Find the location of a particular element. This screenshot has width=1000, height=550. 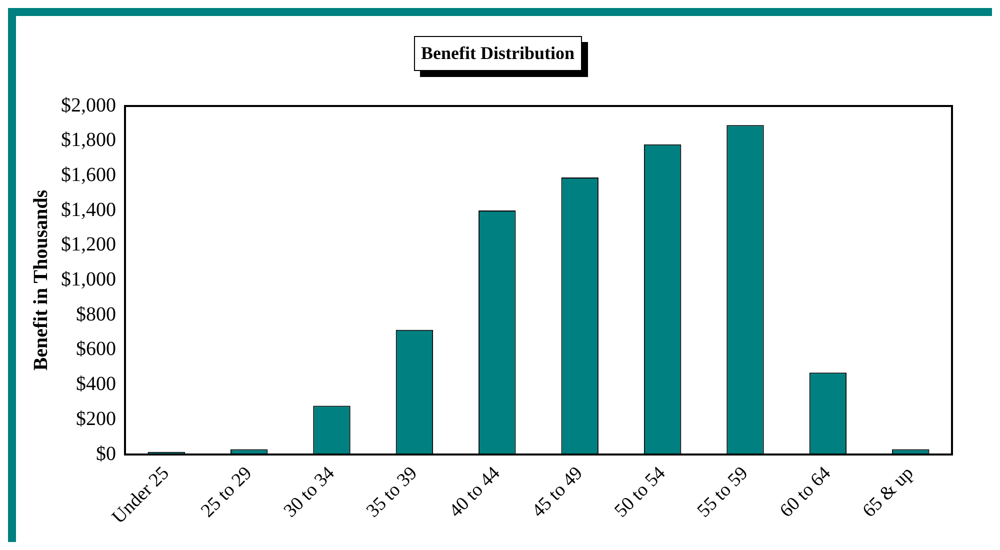

x-tick-label: 30 to 34 is located at coordinates (310, 492).